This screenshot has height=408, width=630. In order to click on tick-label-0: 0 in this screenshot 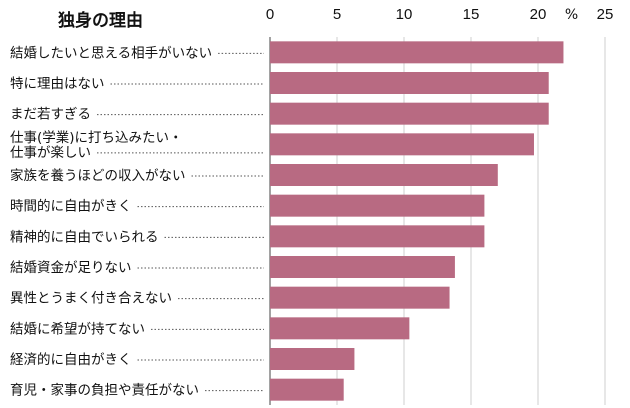, I will do `click(270, 14)`.